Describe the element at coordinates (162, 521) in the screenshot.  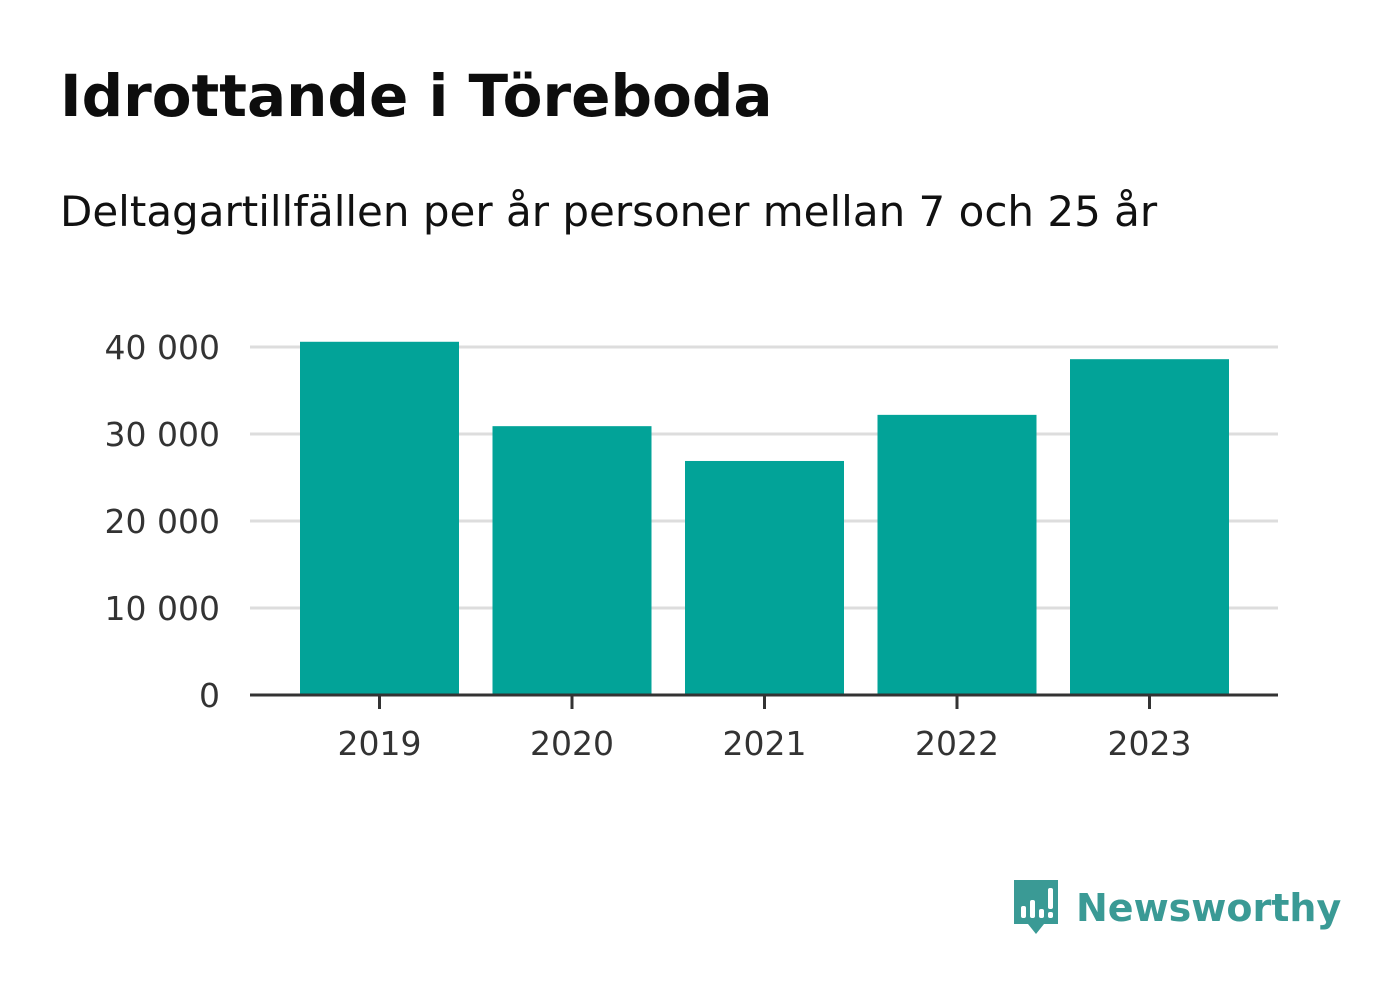
I see `y-tick-label: 20 000` at that location.